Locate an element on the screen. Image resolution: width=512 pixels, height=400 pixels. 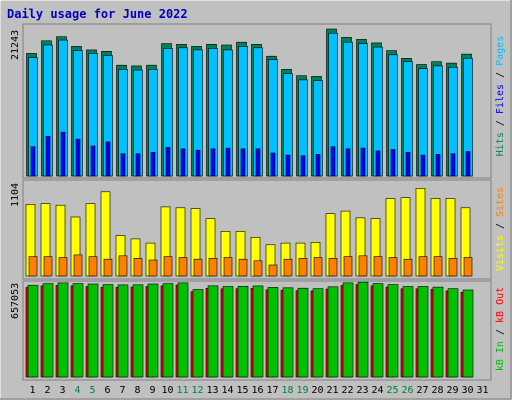
x-label-day-4: 4 is located at coordinates (77, 390).